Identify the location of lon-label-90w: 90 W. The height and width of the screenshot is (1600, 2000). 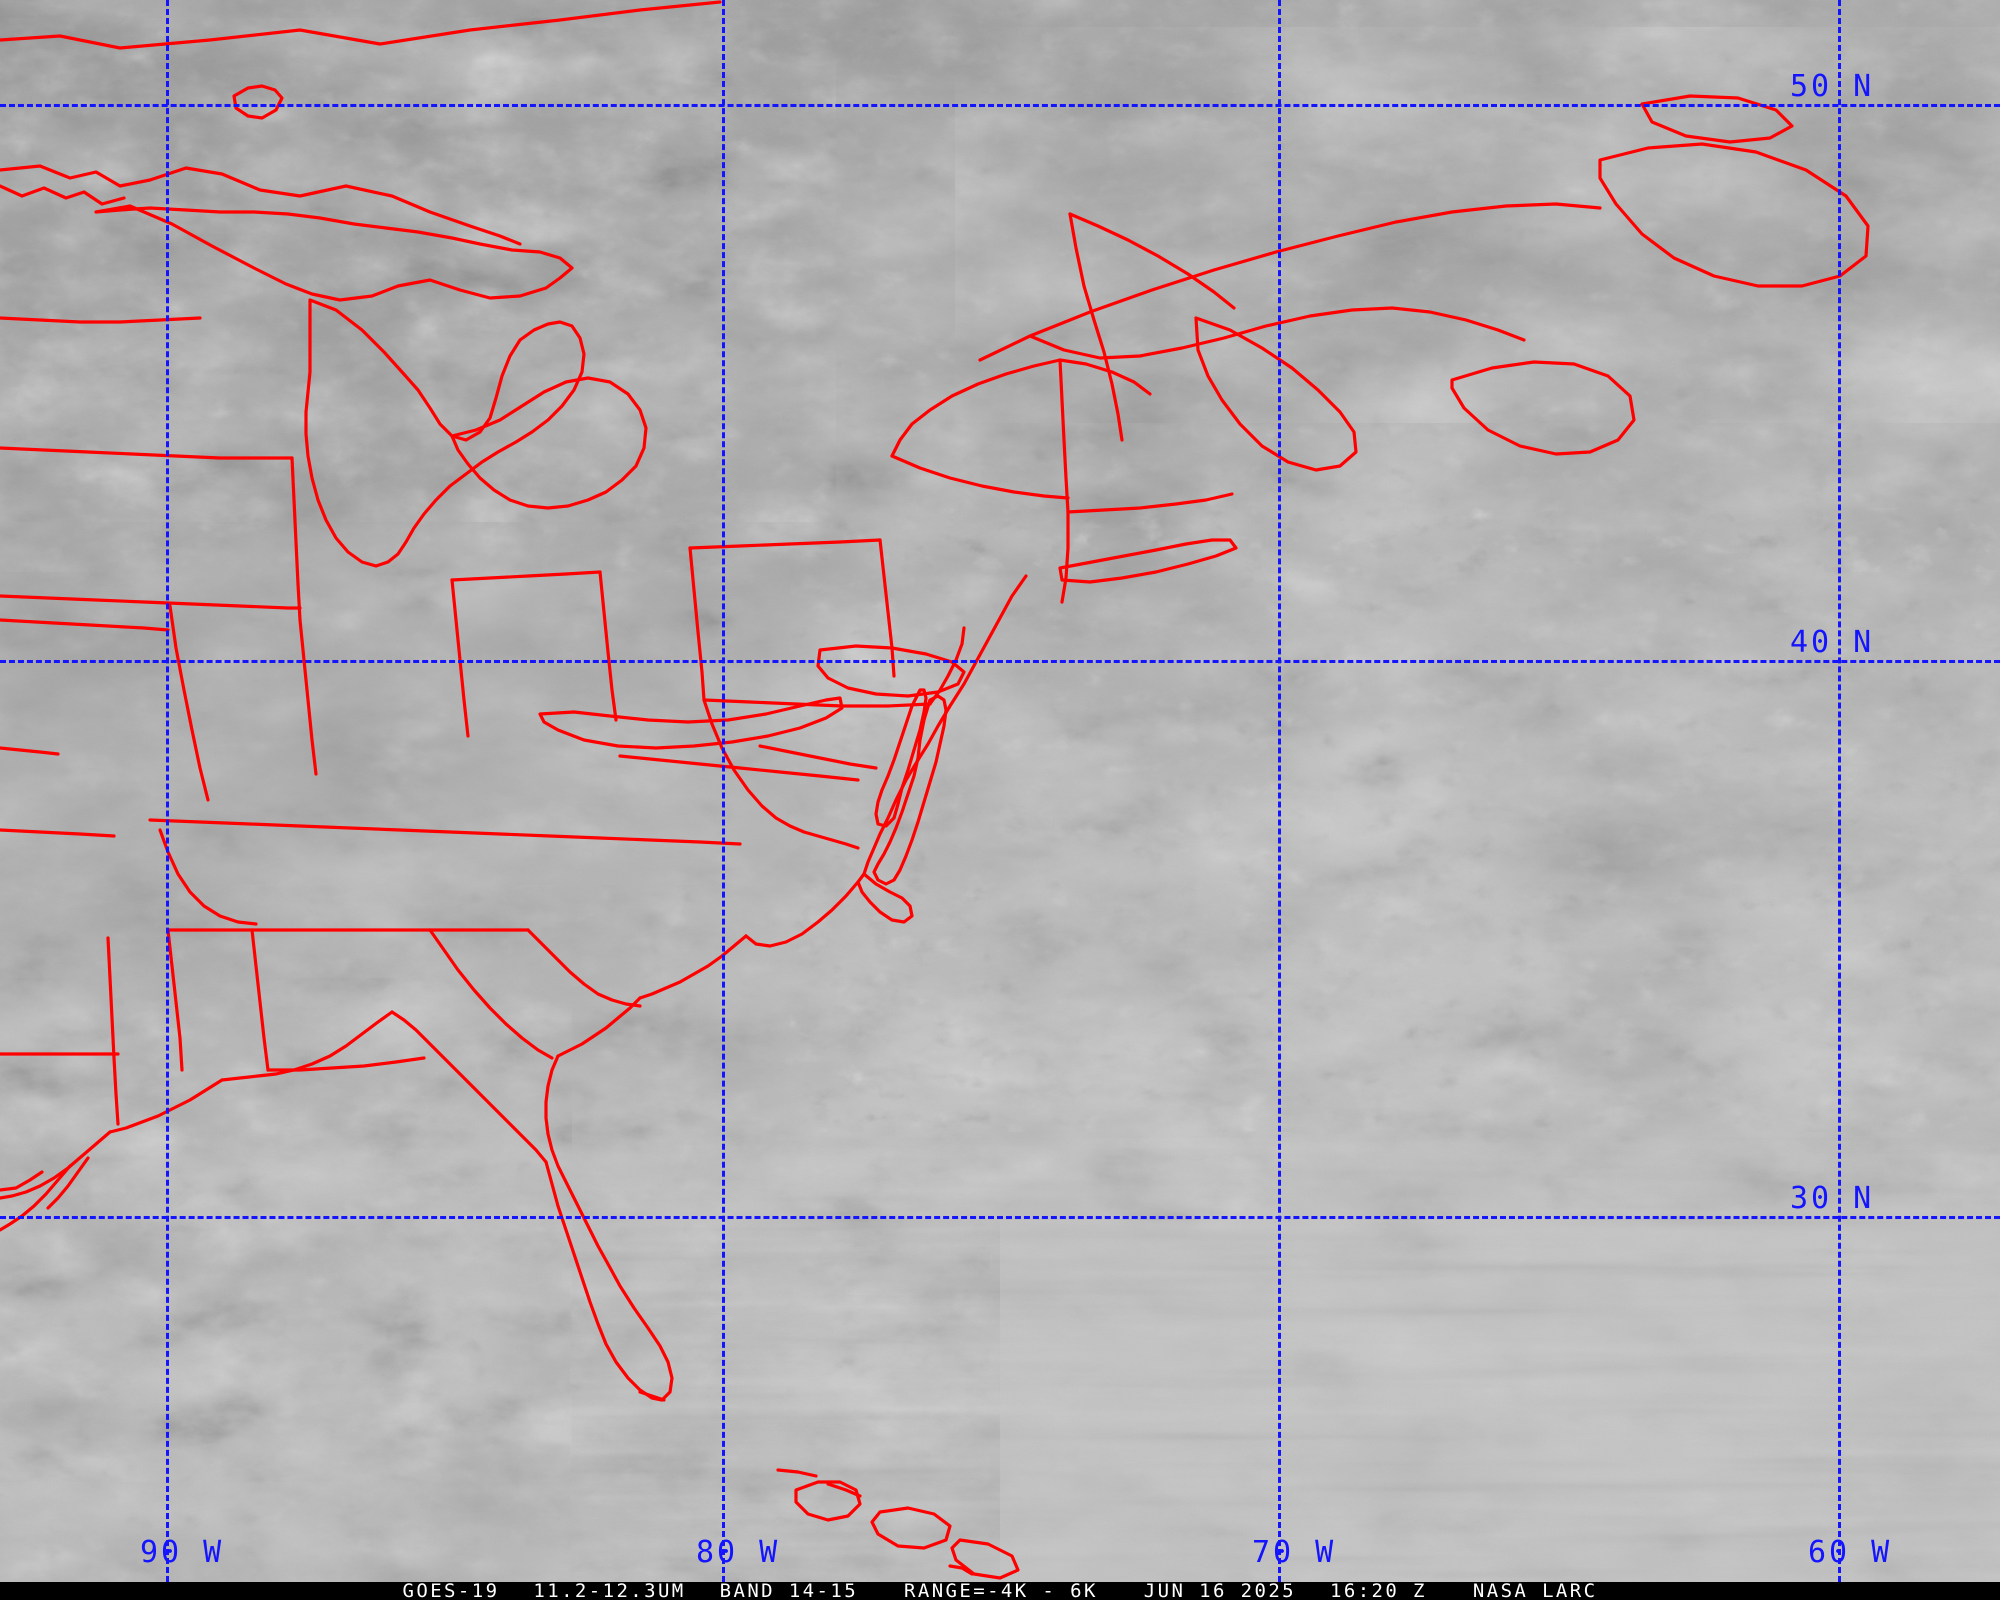
(182, 1552).